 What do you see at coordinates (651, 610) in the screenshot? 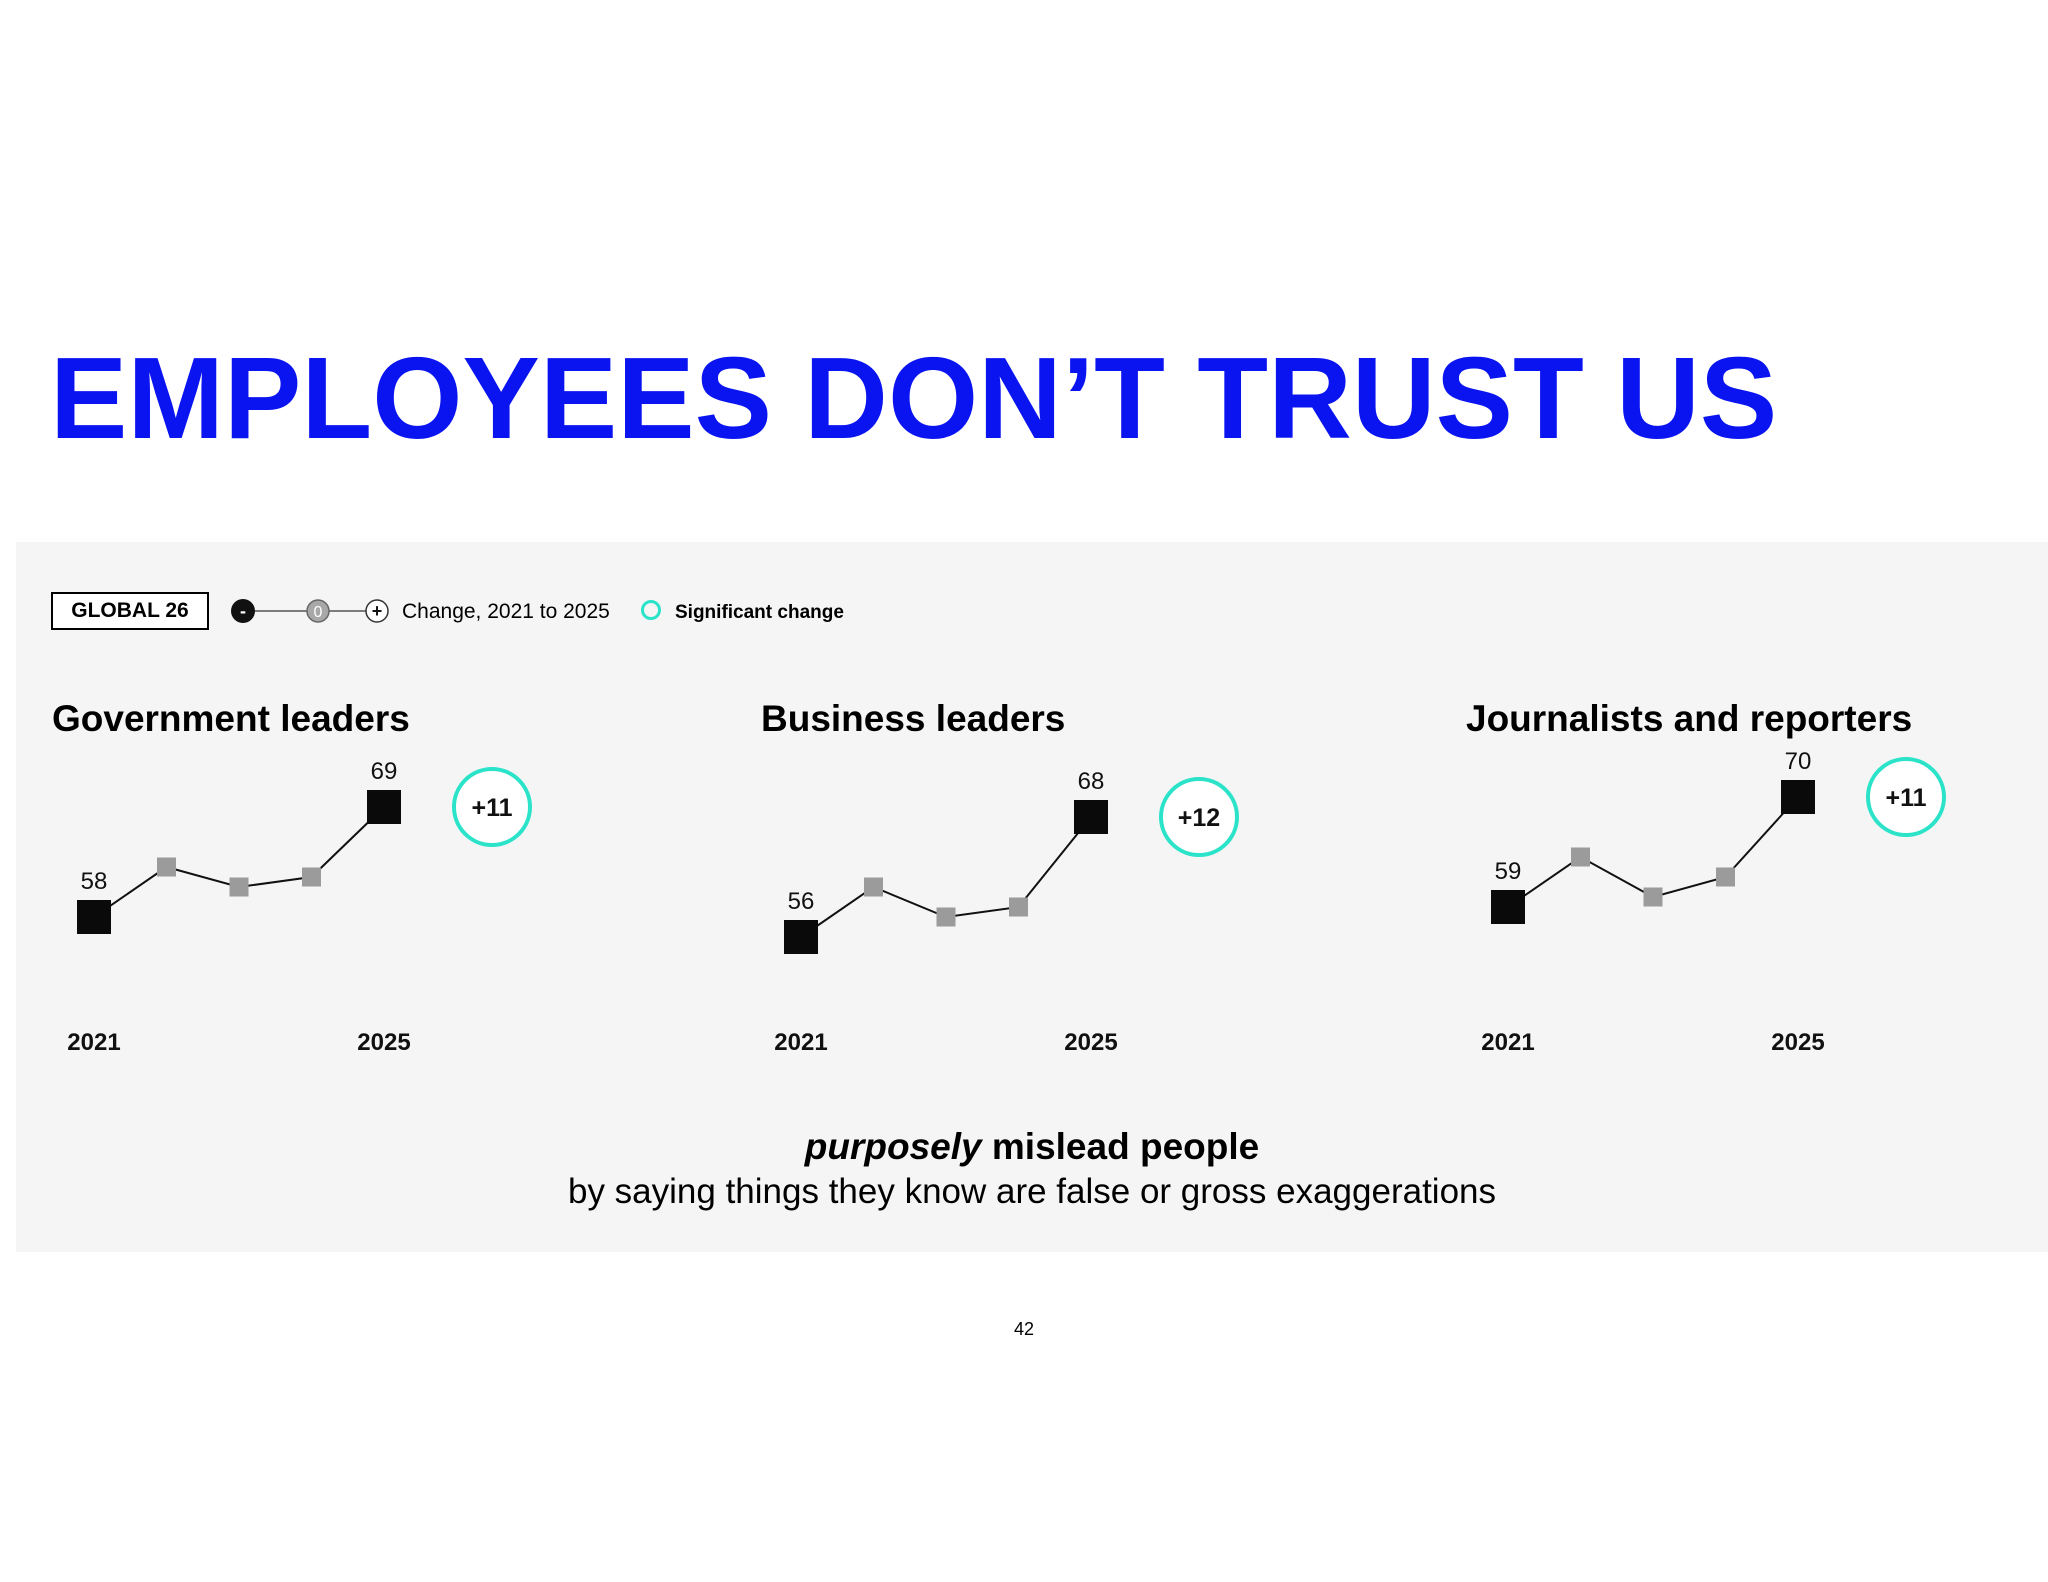
I see `significant-change-icon` at bounding box center [651, 610].